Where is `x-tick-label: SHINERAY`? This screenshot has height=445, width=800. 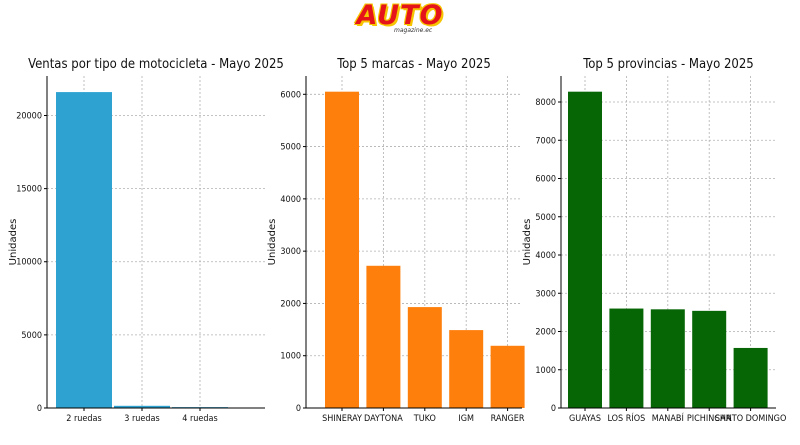
x-tick-label: SHINERAY is located at coordinates (342, 419).